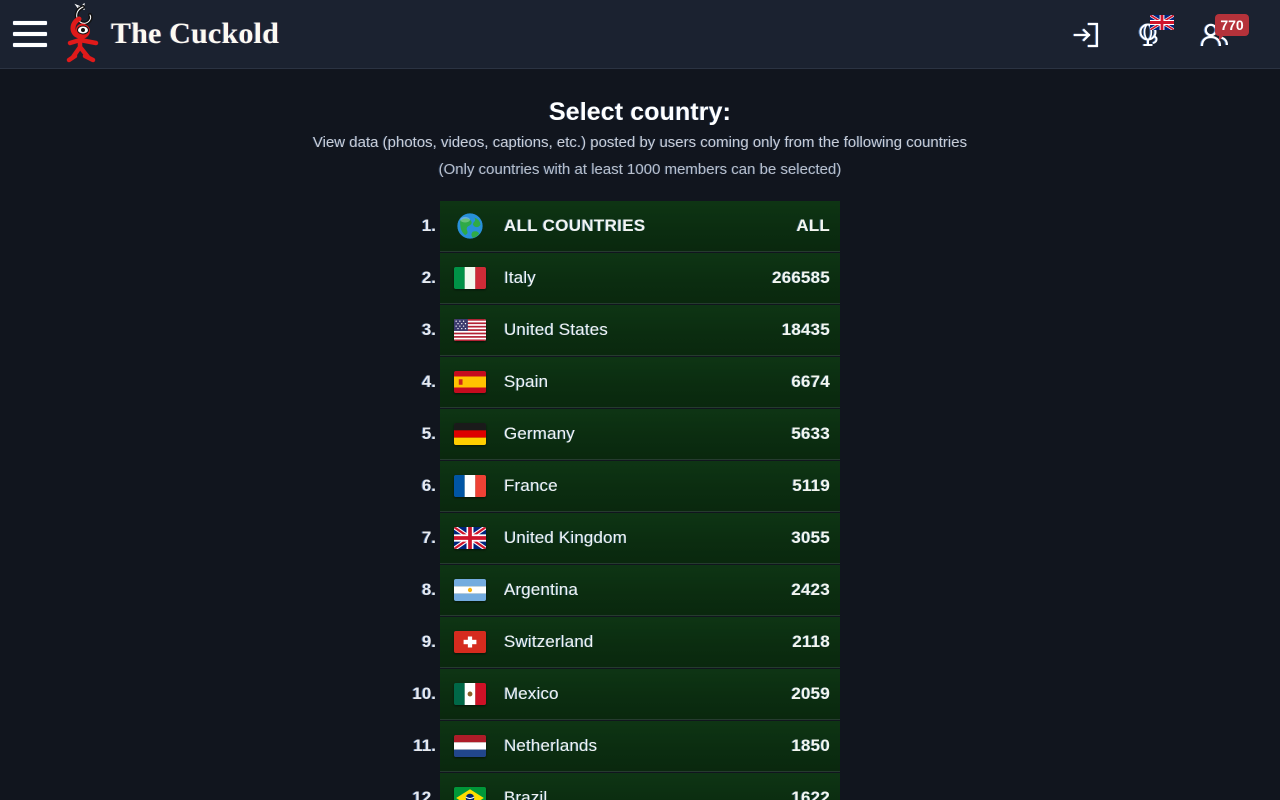  I want to click on country-name: Brazil, so click(526, 793).